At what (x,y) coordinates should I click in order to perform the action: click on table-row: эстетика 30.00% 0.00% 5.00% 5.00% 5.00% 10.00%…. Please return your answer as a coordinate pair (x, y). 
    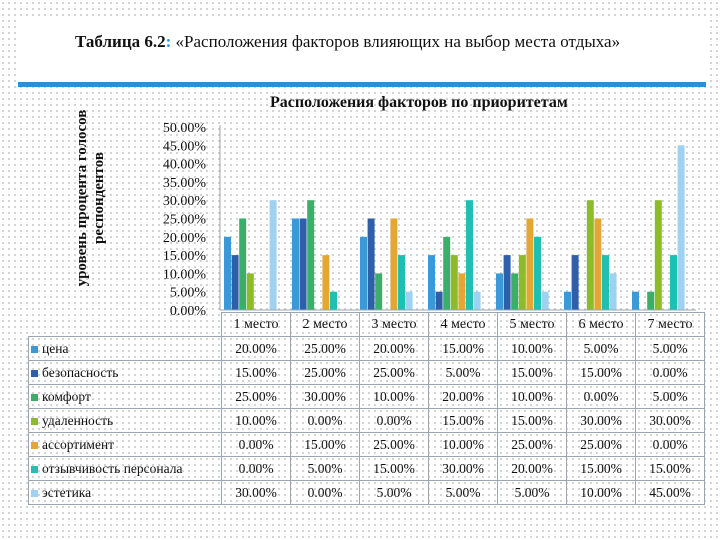
    Looking at the image, I should click on (366, 492).